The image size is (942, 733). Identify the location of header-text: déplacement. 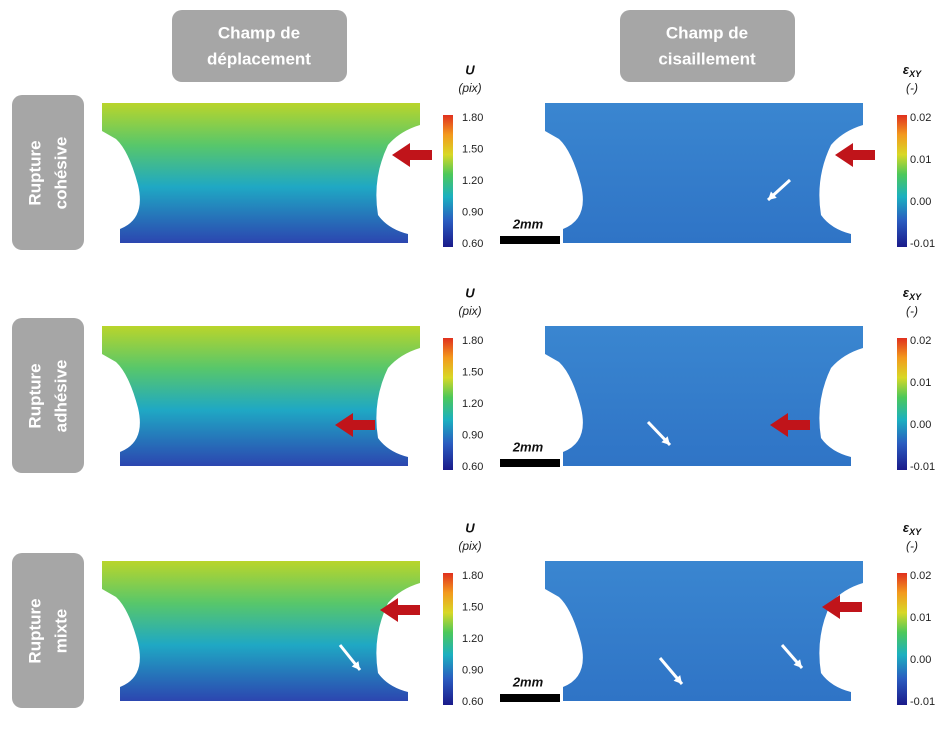
(259, 58).